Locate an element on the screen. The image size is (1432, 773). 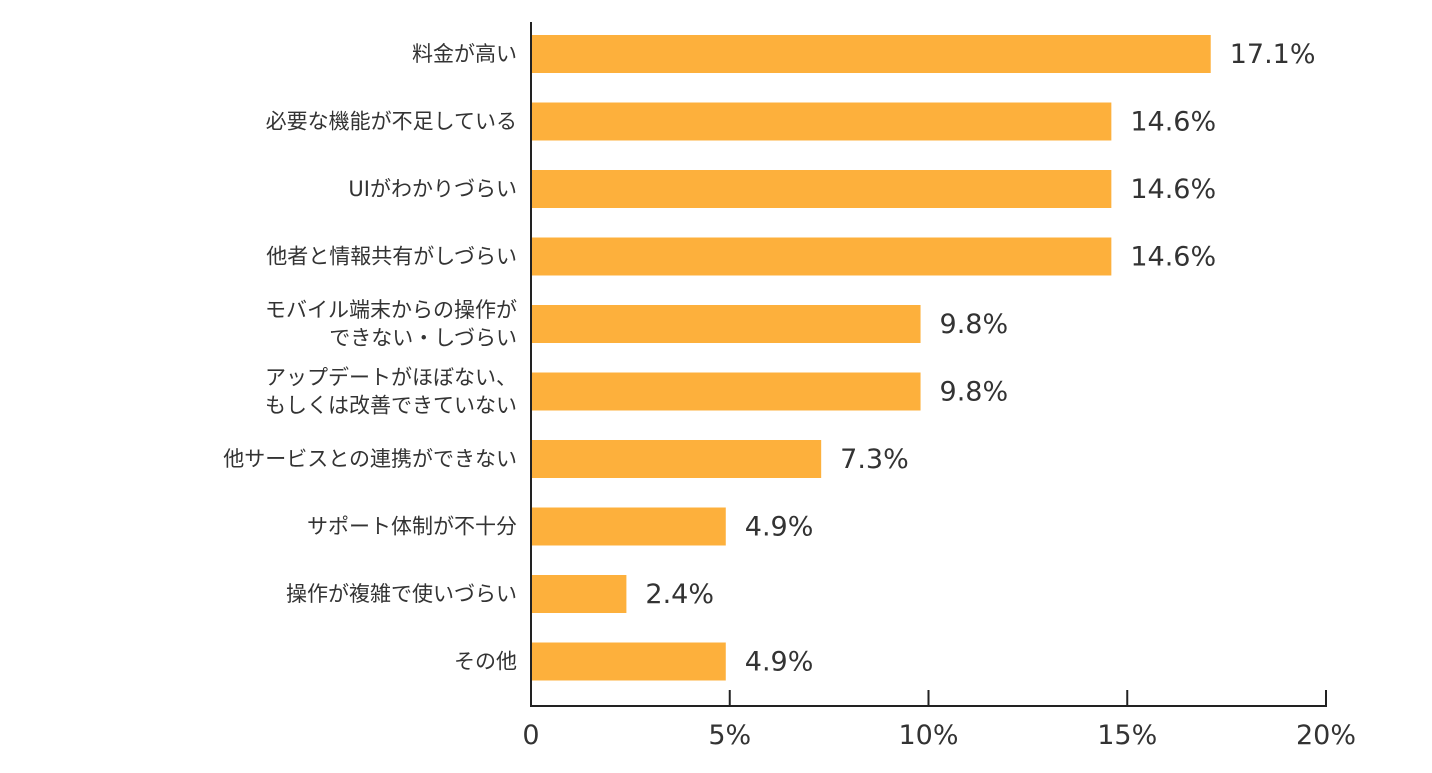
x-tick-label-3: 15% is located at coordinates (1127, 735).